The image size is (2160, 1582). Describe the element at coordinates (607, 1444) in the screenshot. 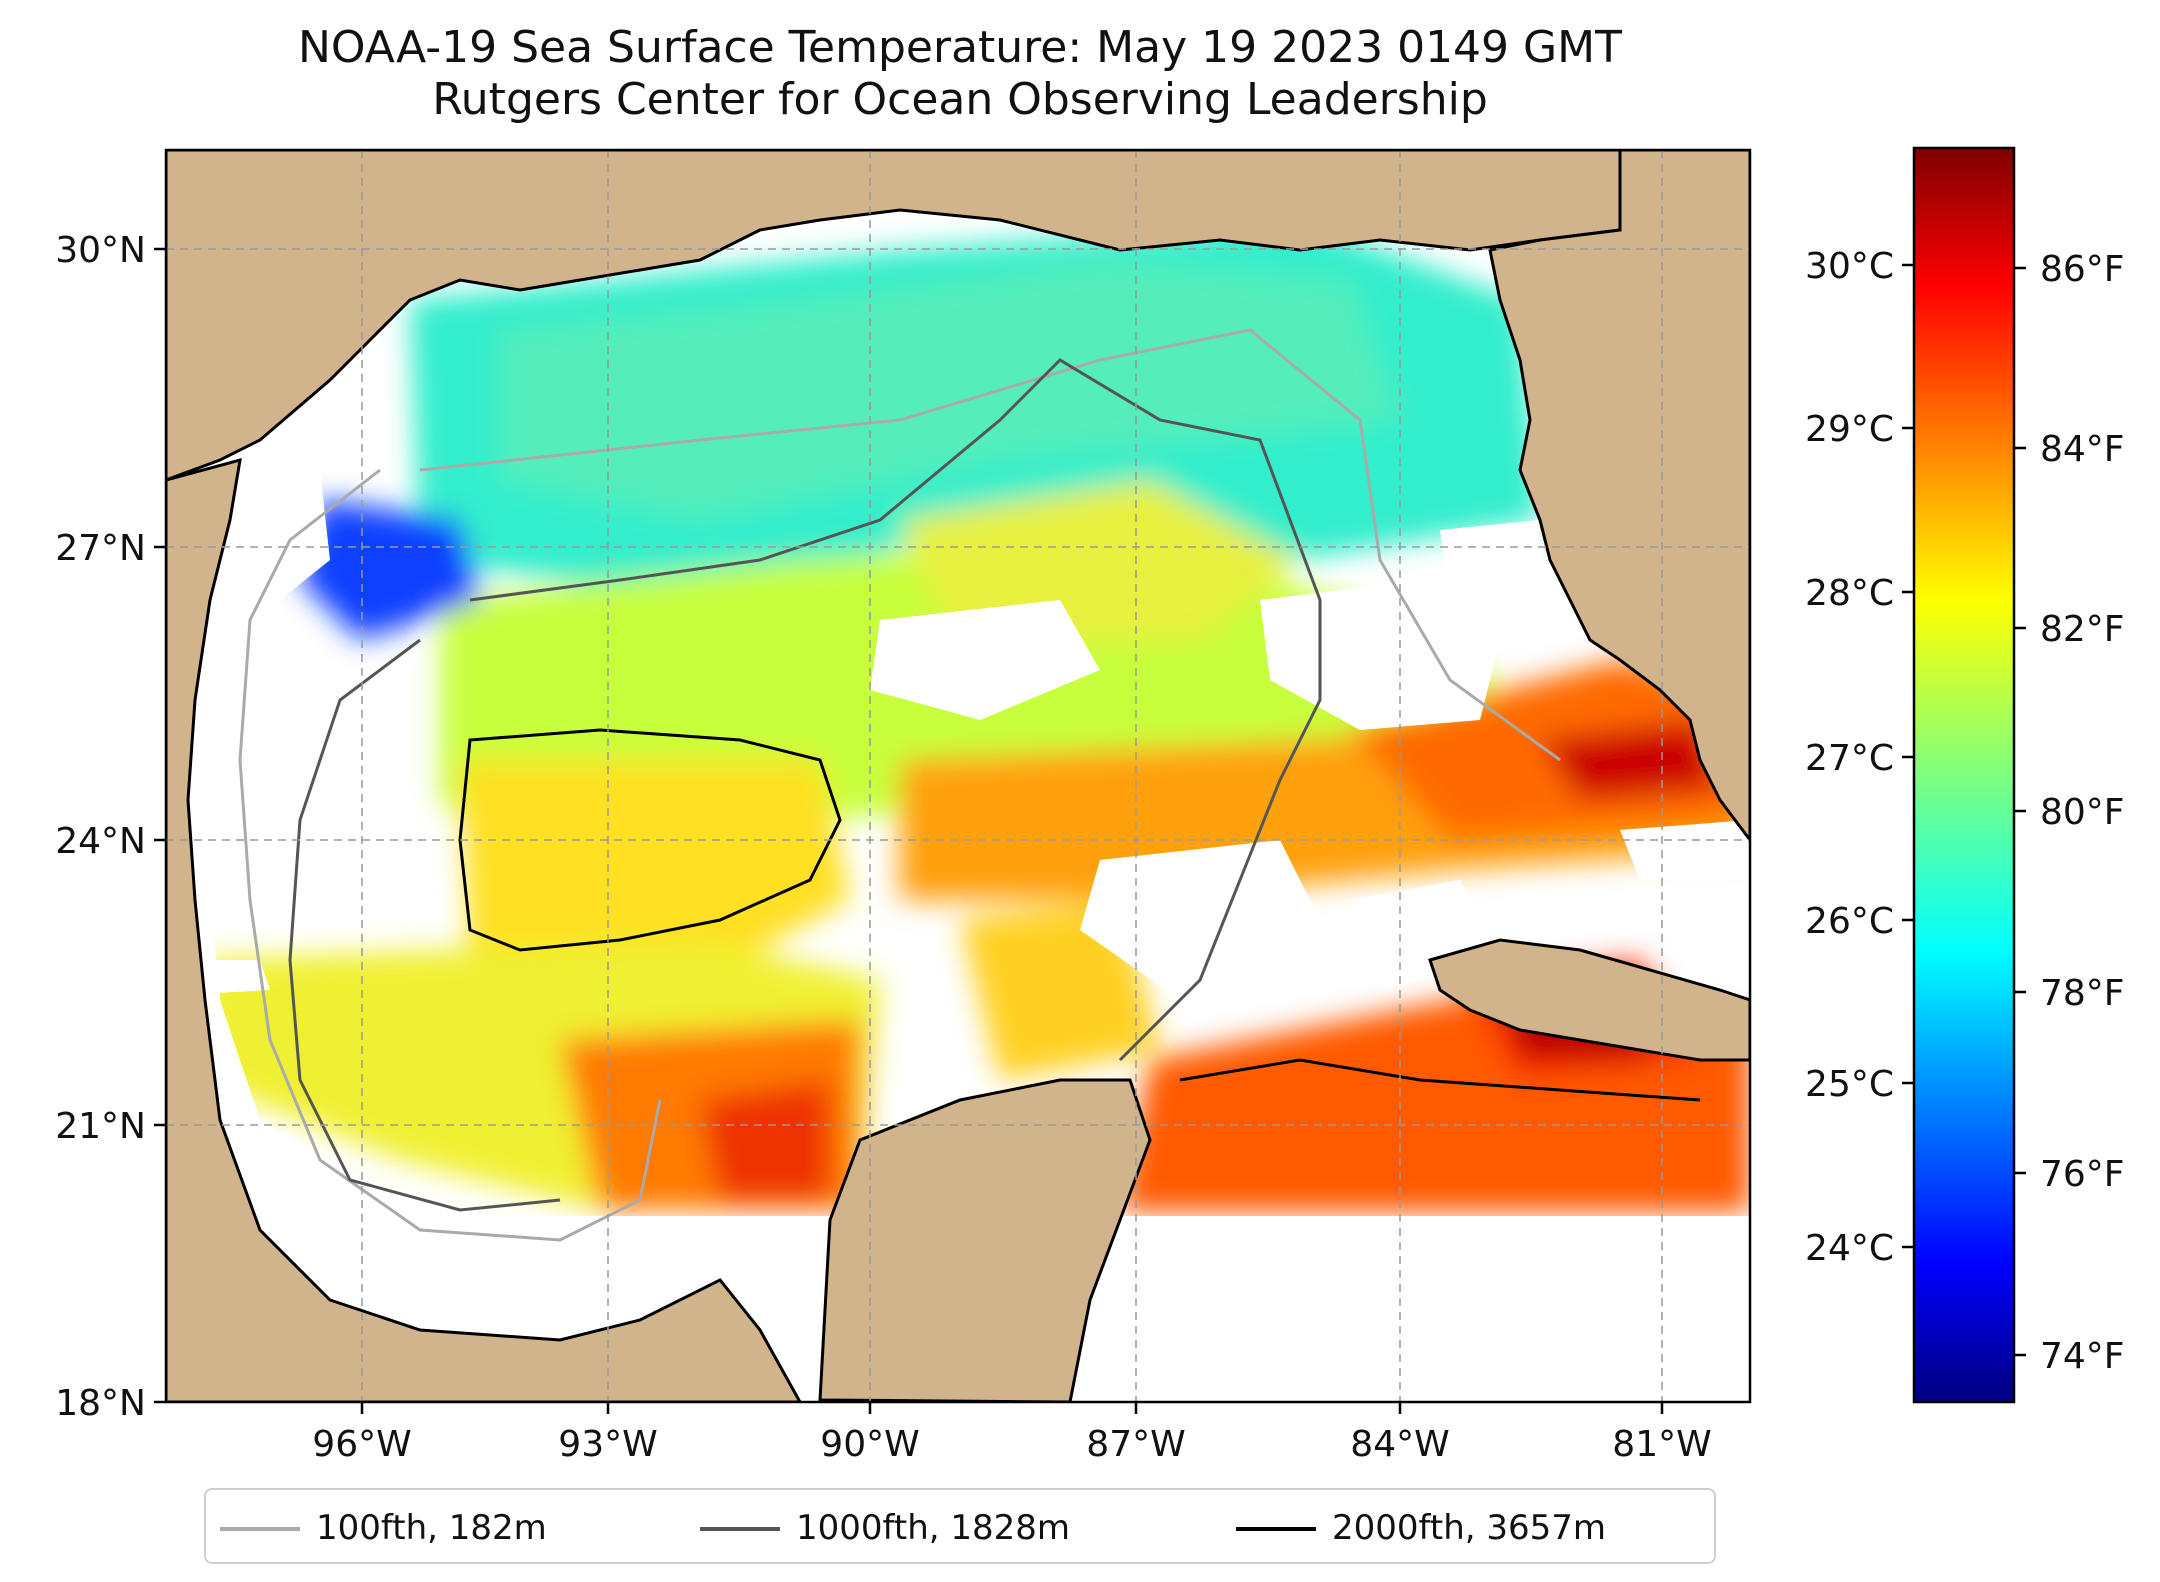

I see `lon-label: 93°W` at that location.